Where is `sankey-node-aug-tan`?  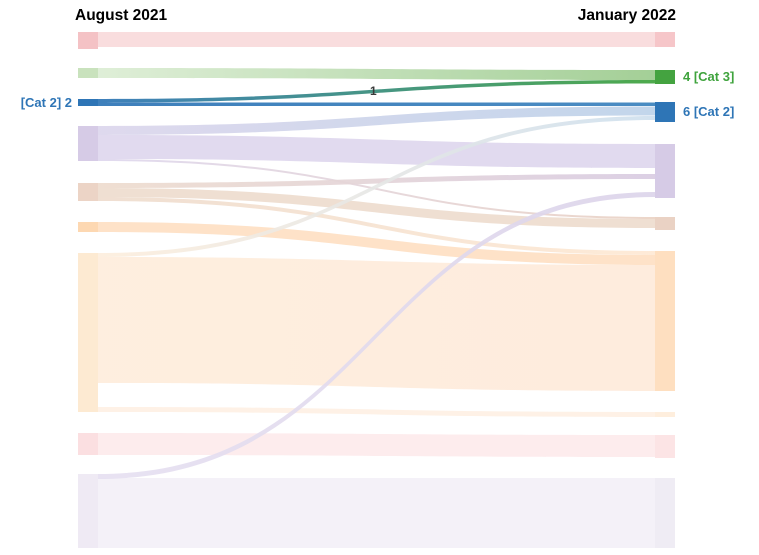
sankey-node-aug-tan is located at coordinates (88, 192).